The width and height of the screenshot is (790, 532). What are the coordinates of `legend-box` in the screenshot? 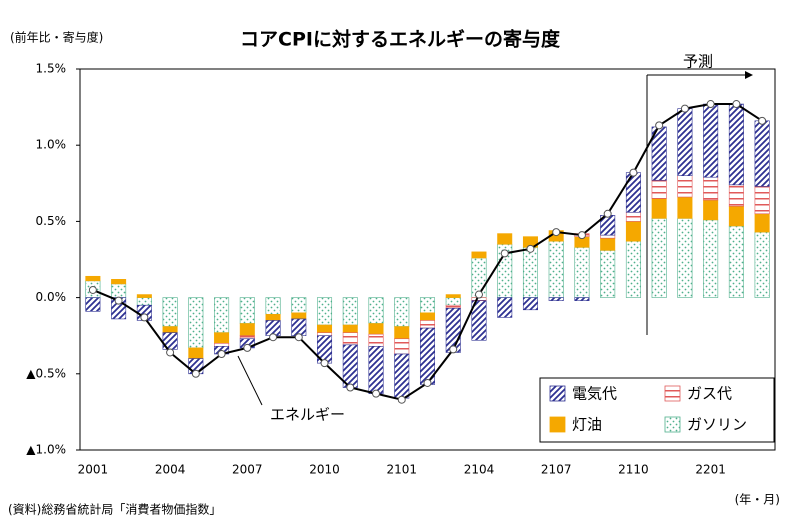 It's located at (657, 410).